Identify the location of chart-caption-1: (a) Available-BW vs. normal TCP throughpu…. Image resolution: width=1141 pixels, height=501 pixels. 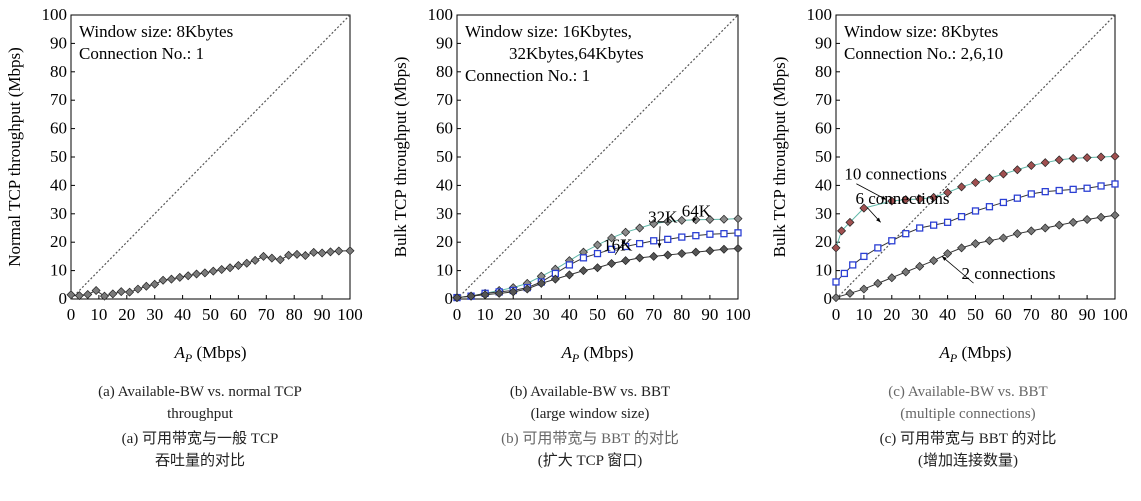
(200, 426).